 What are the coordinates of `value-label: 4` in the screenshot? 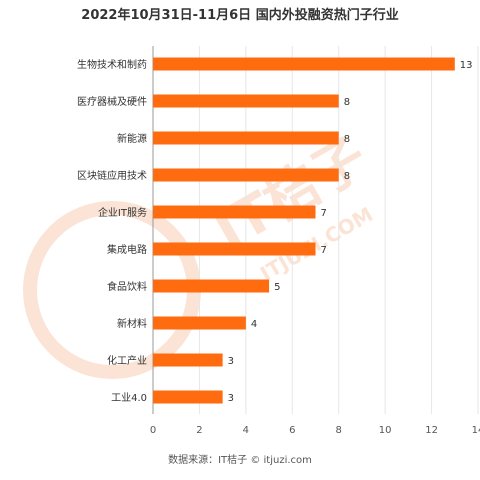 It's located at (254, 324).